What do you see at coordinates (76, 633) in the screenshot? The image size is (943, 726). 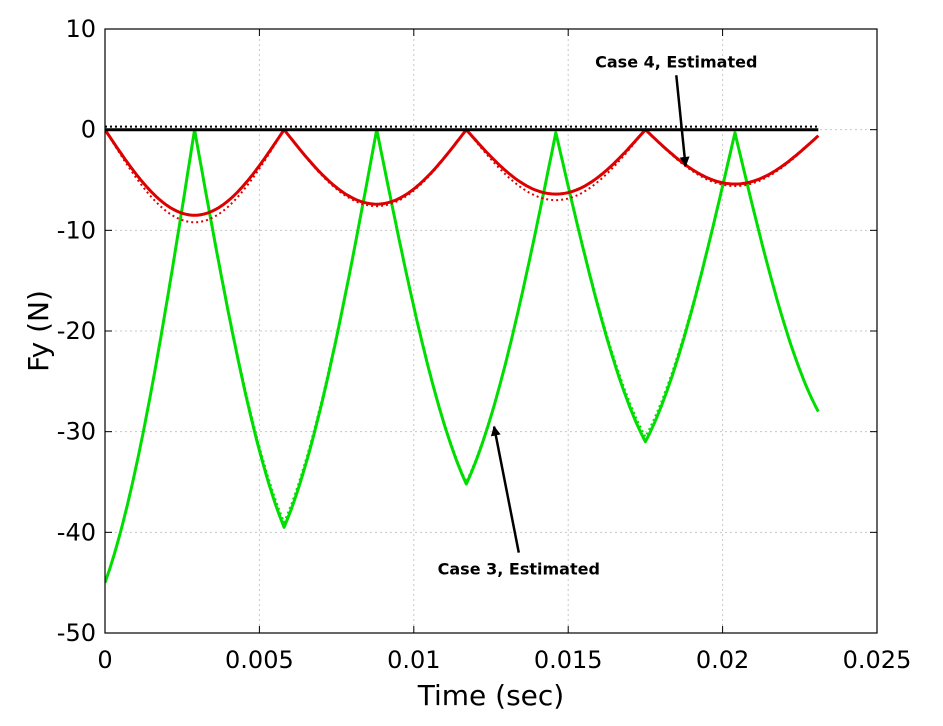 I see `y-tick-label: -50` at bounding box center [76, 633].